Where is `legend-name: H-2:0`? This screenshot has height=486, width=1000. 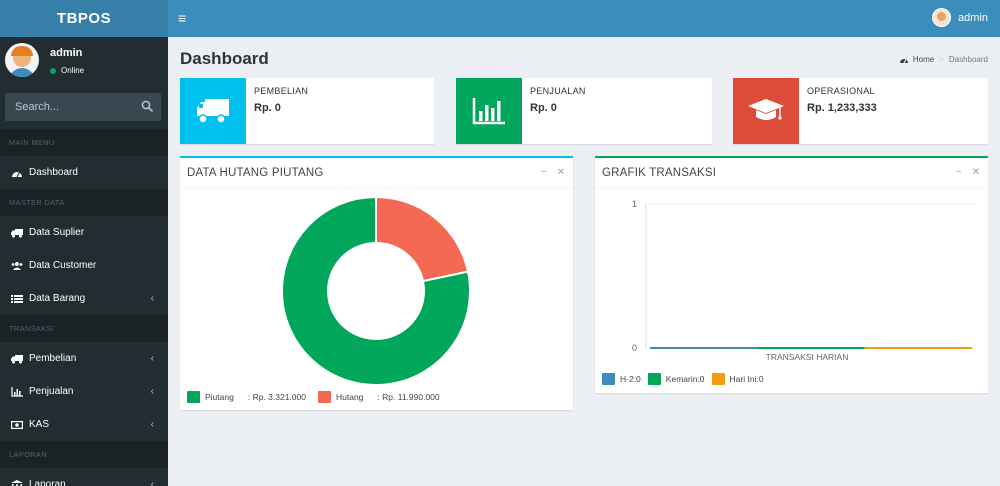
legend-name: H-2:0 is located at coordinates (630, 379).